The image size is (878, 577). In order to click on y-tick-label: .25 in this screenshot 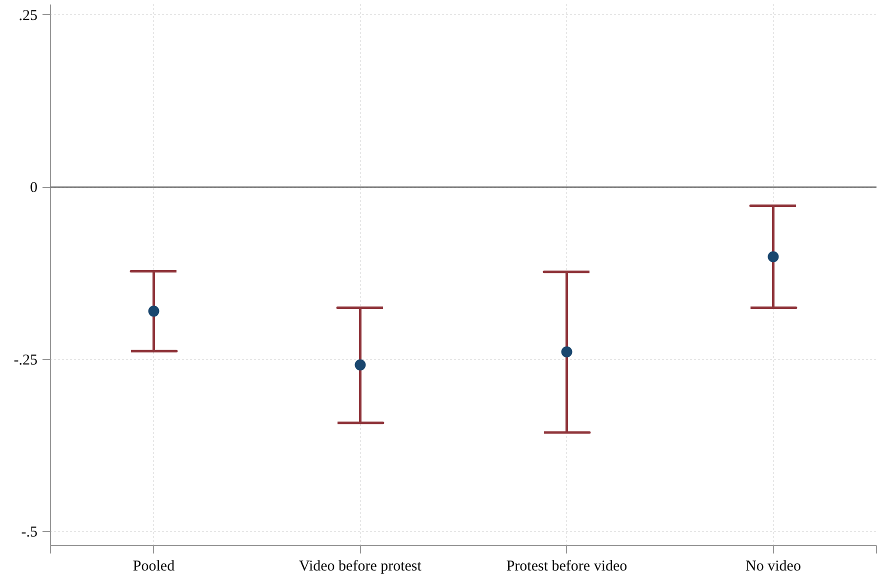, I will do `click(28, 16)`.